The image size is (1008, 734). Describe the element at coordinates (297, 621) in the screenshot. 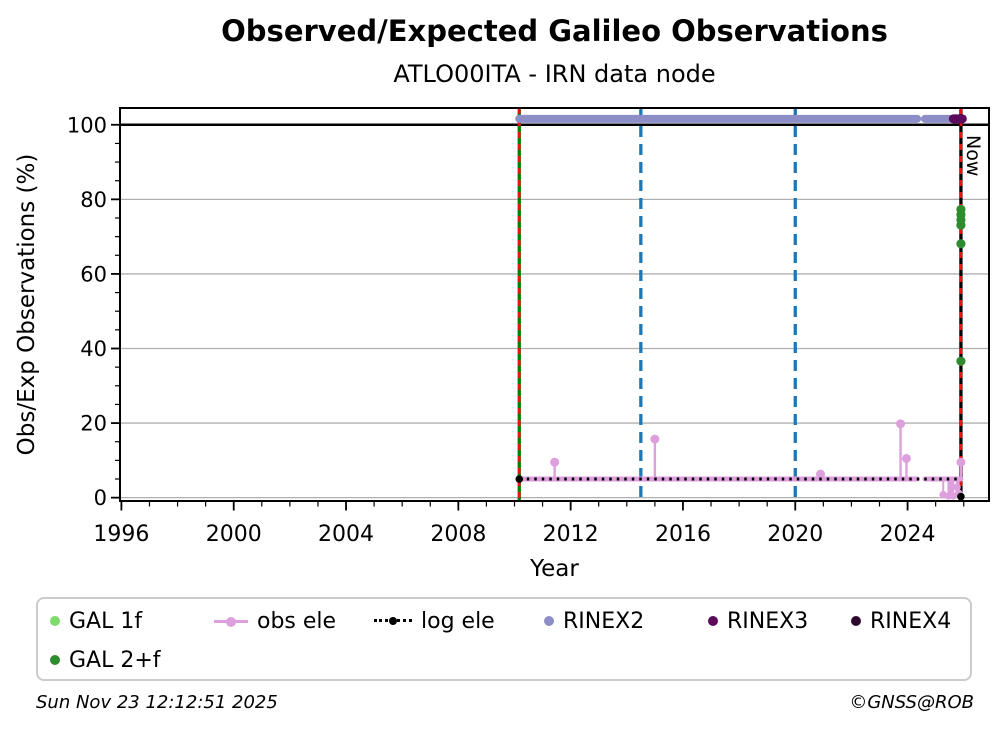

I see `legend-label: obs ele` at that location.